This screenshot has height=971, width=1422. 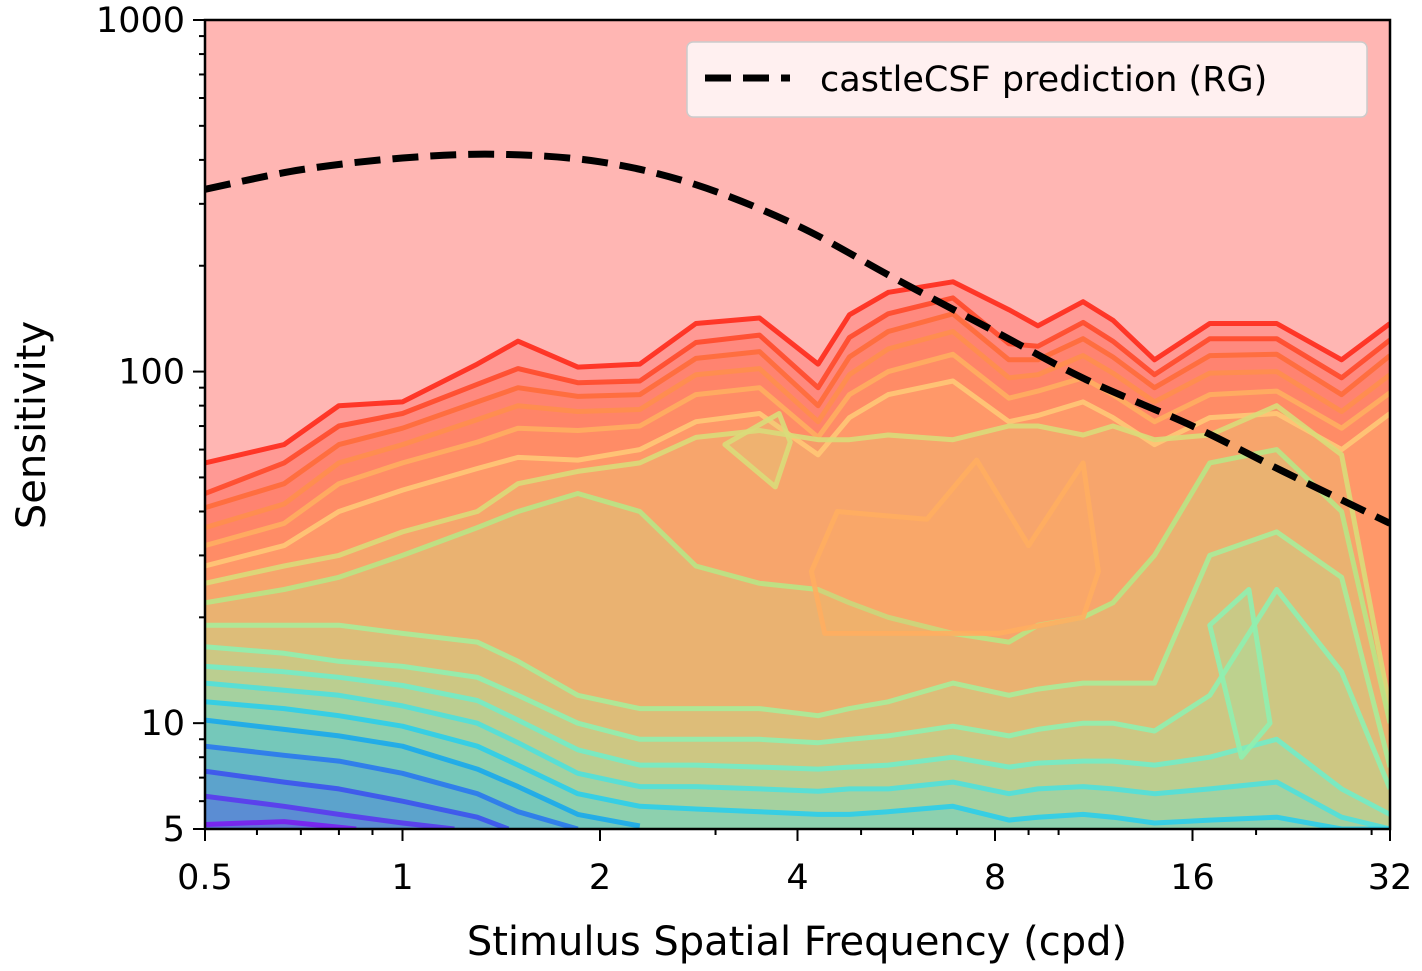 I want to click on y-tick-label: 100, so click(x=151, y=373).